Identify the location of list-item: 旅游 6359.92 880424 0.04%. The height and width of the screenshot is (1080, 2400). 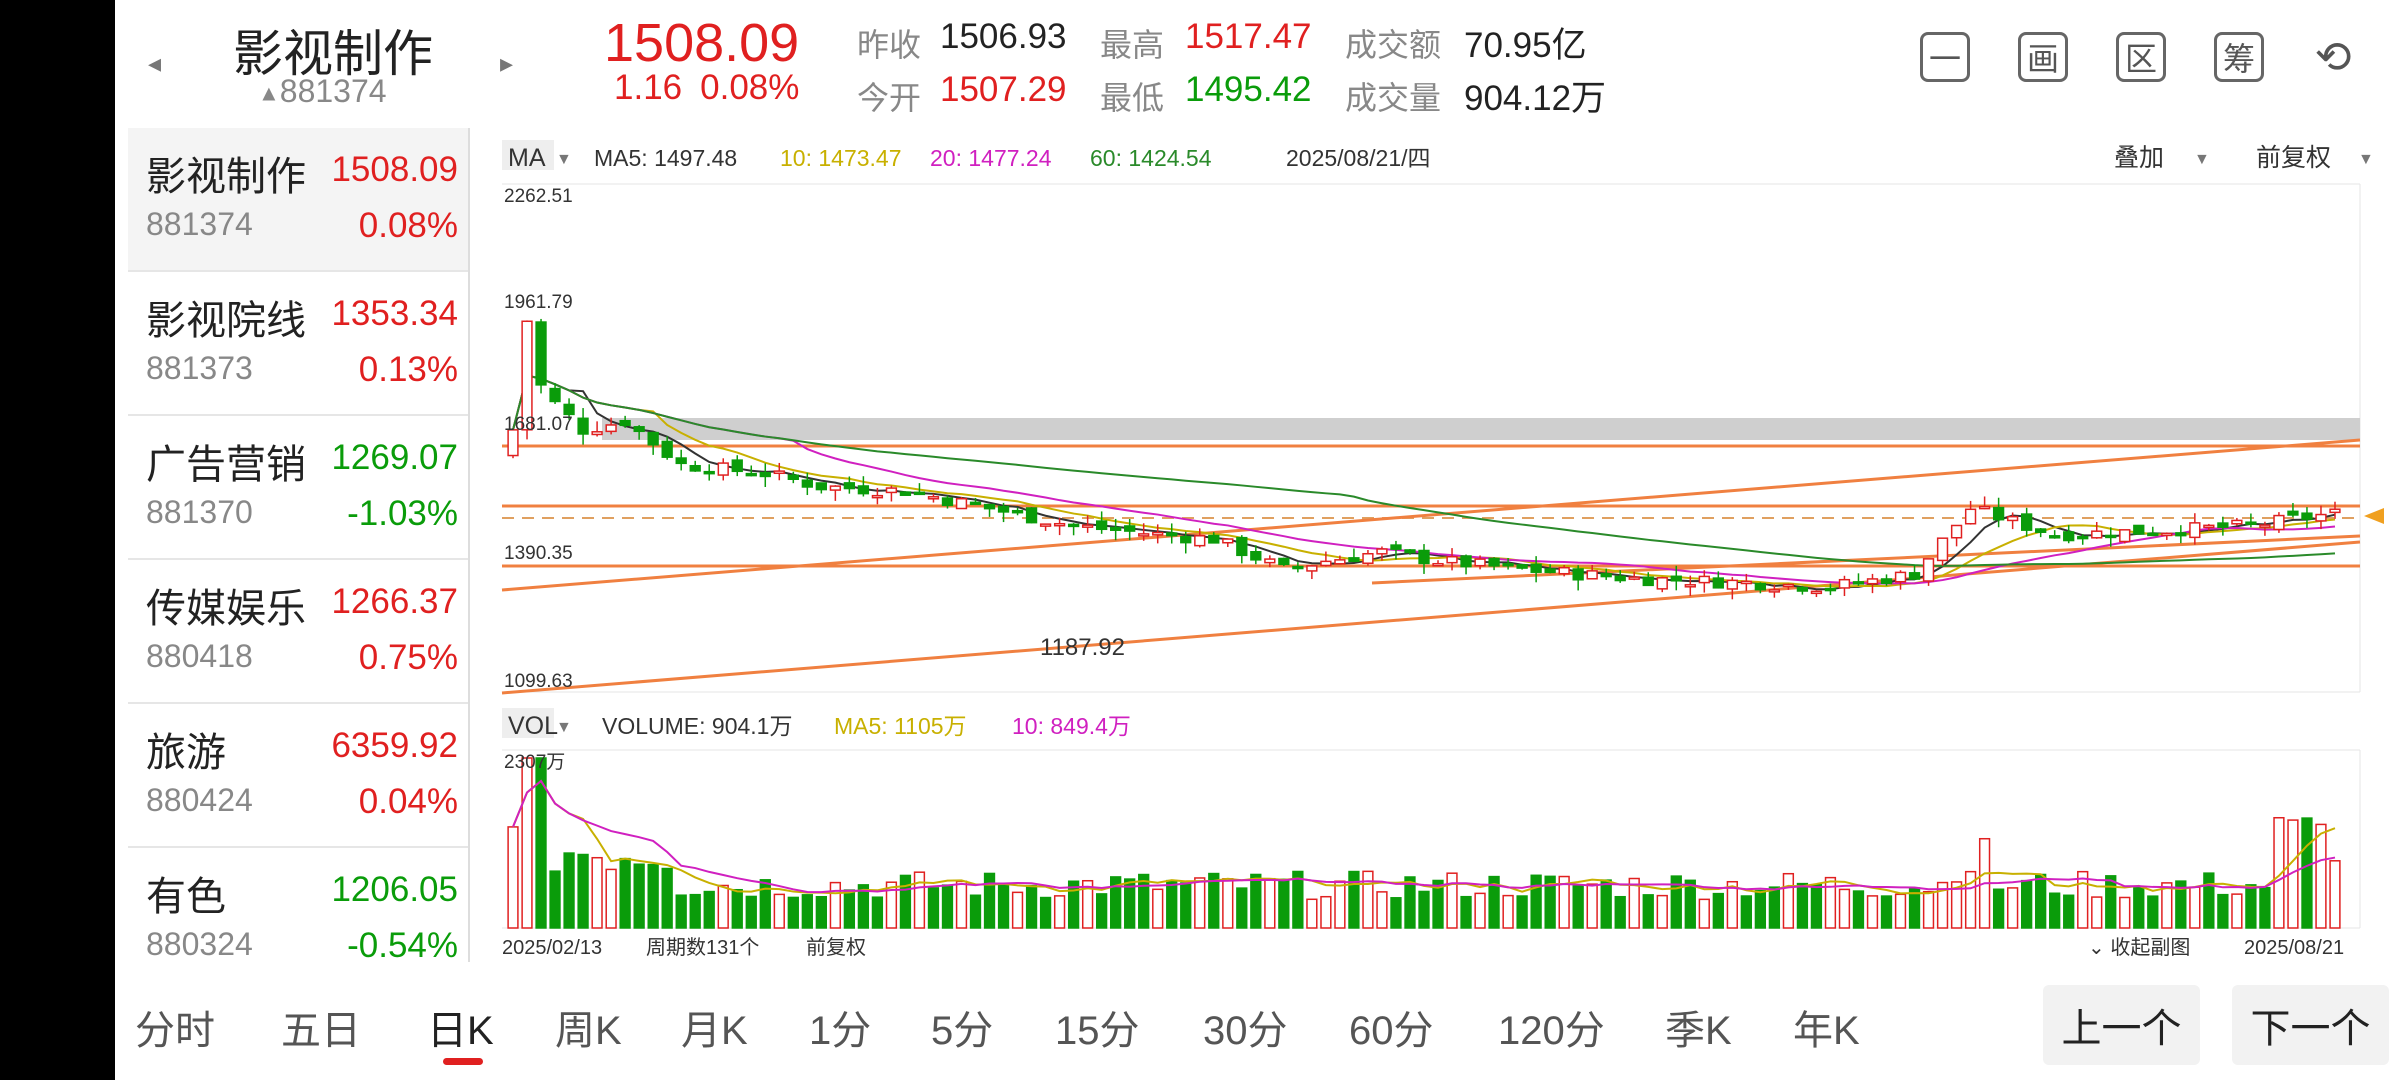
(298, 776).